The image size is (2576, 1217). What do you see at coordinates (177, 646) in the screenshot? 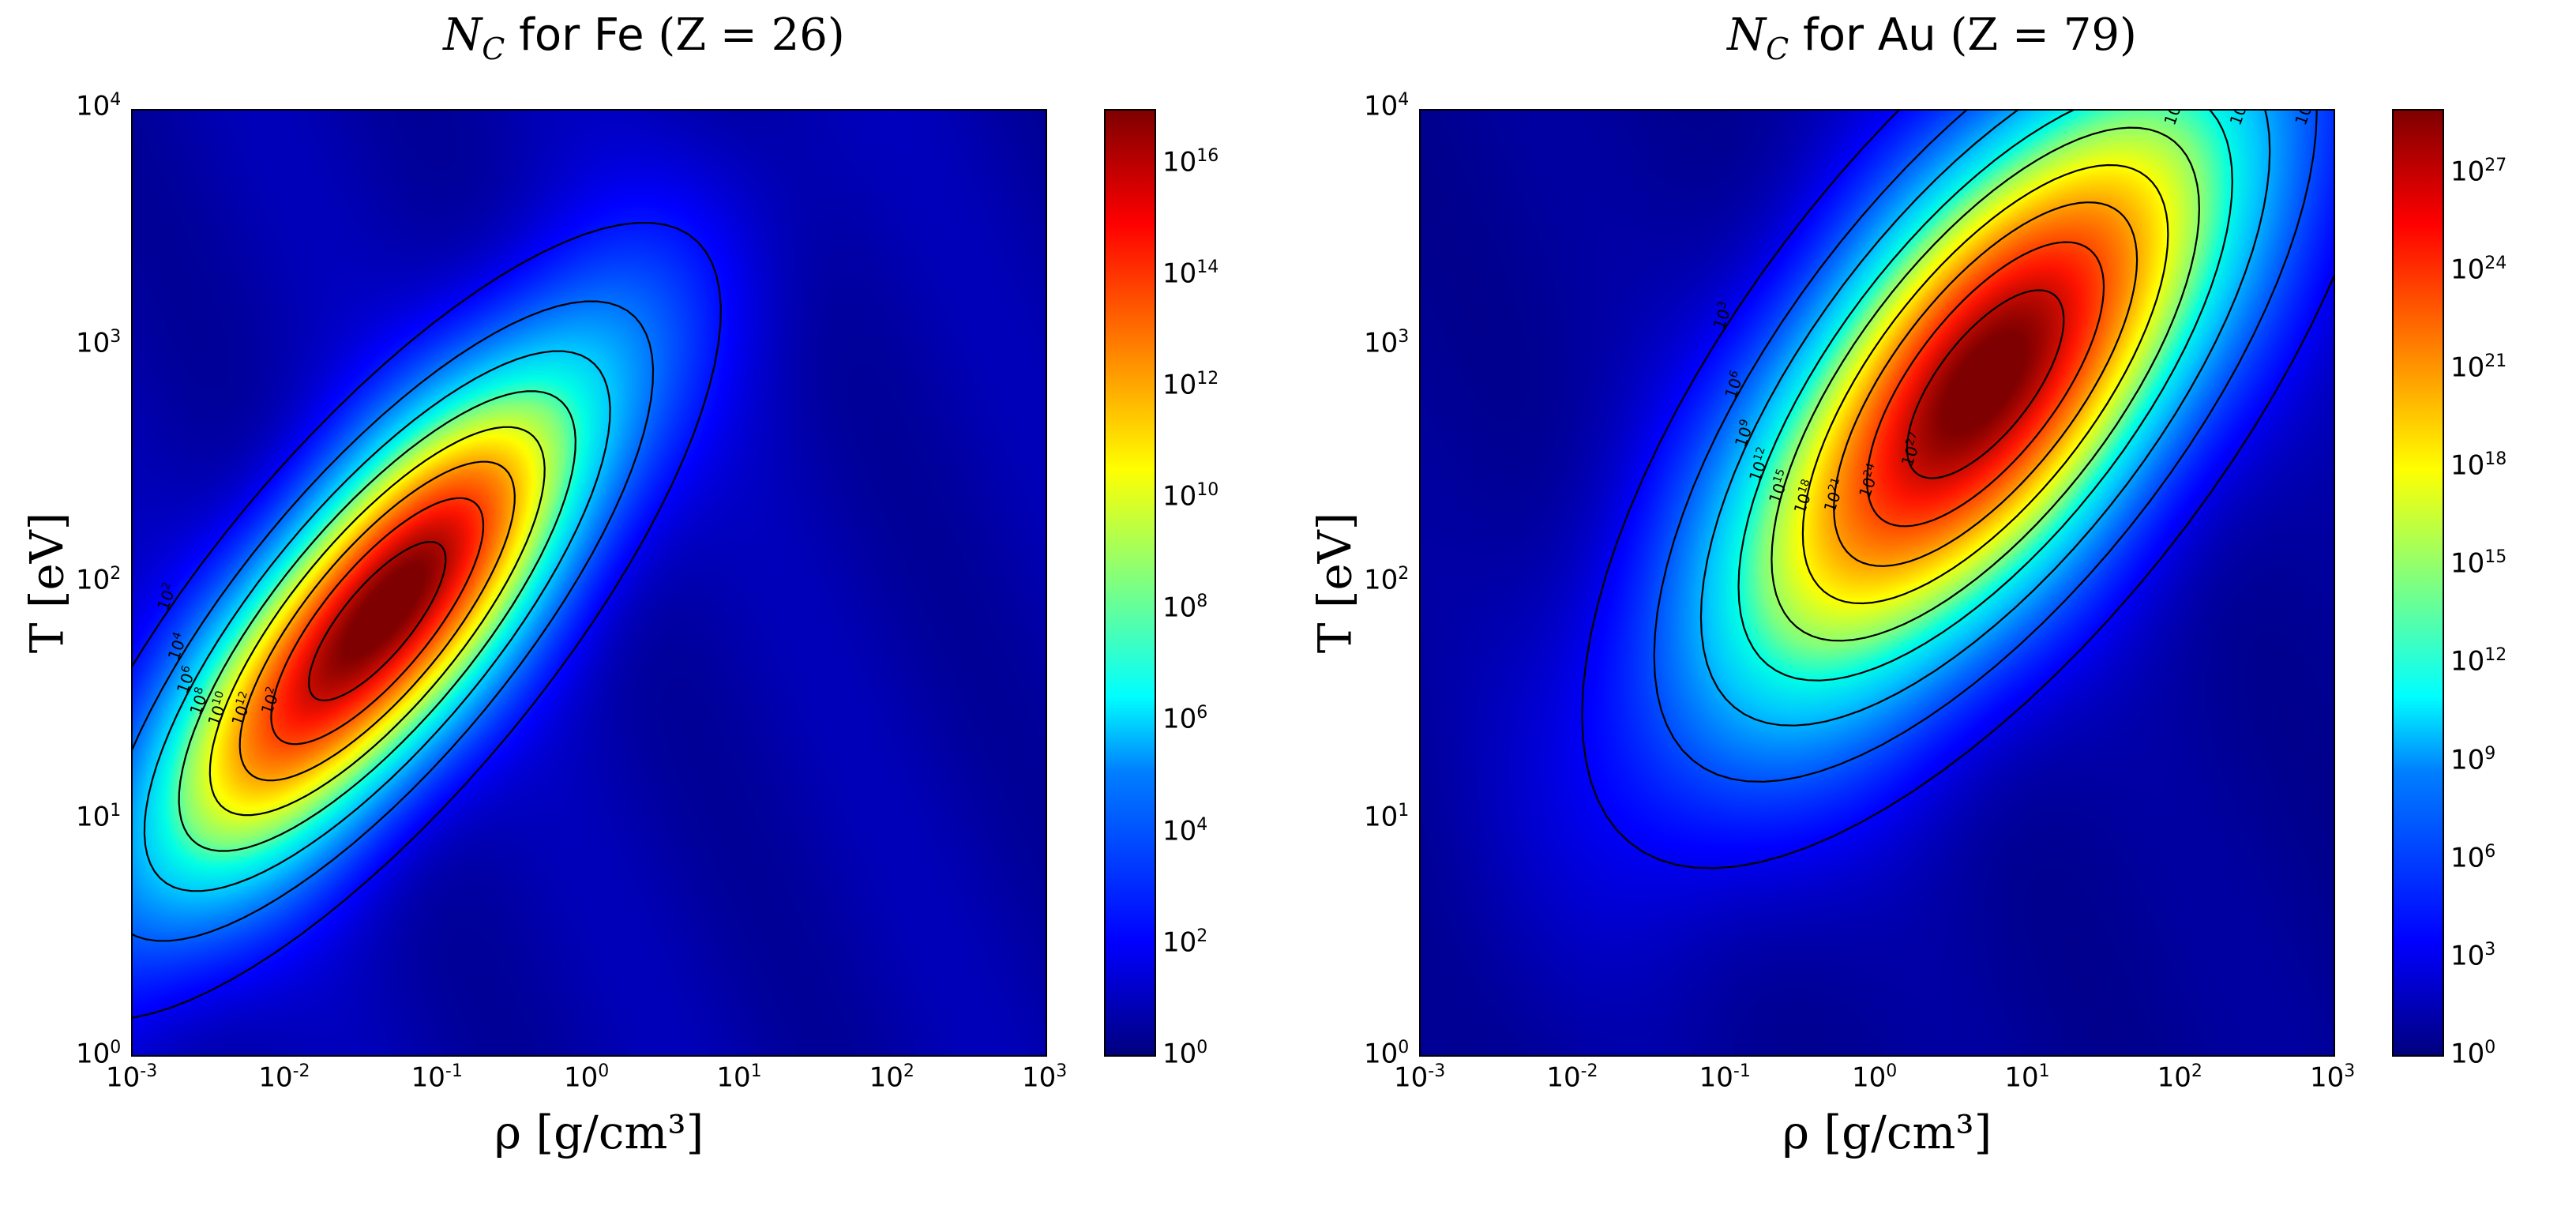
I see `contour-label: 104` at bounding box center [177, 646].